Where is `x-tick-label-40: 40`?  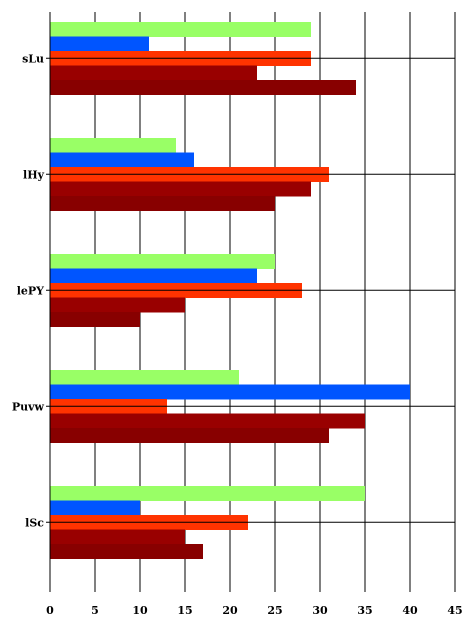 x-tick-label-40: 40 is located at coordinates (410, 610).